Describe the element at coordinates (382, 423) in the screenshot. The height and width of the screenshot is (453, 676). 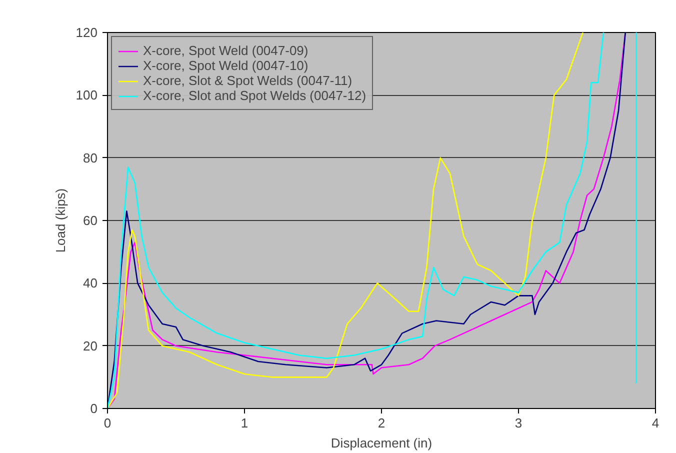
I see `x-tick-label: 2` at that location.